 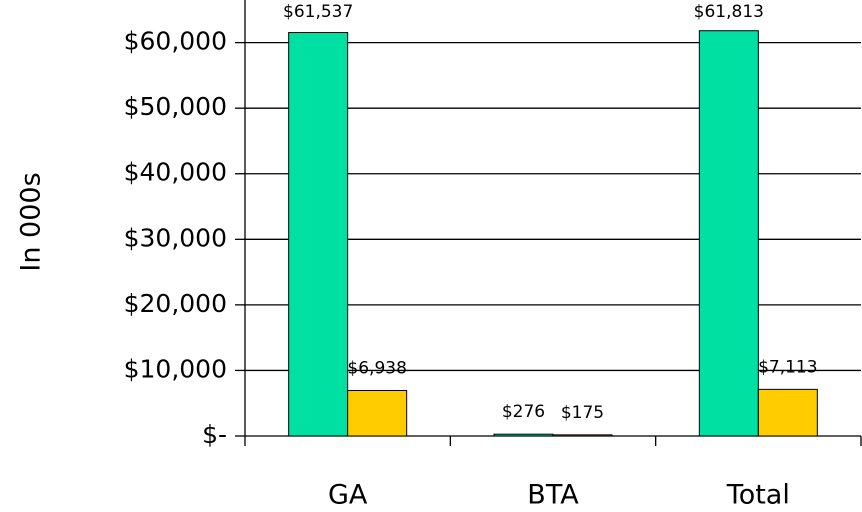 What do you see at coordinates (553, 495) in the screenshot?
I see `x-tick-label: BTA` at bounding box center [553, 495].